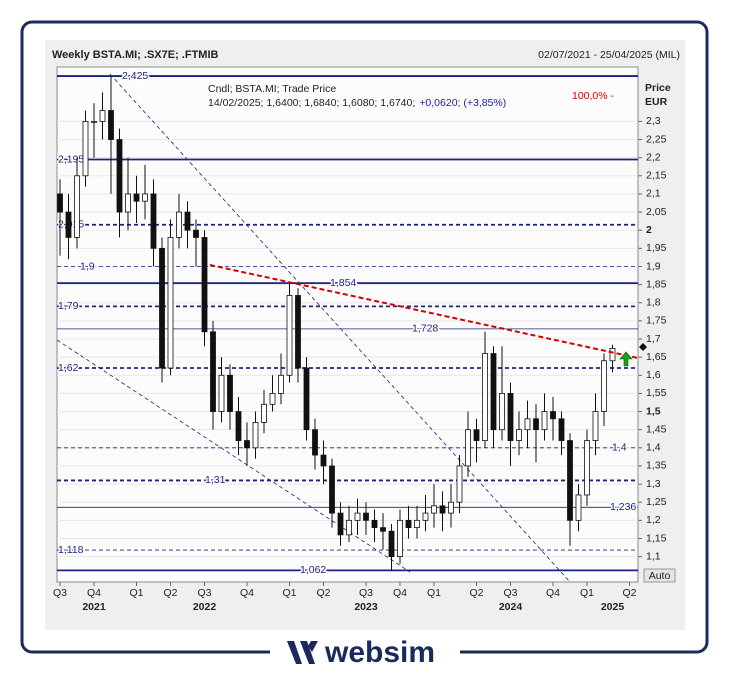  What do you see at coordinates (656, 176) in the screenshot?
I see `y-tick-label: 2,15` at bounding box center [656, 176].